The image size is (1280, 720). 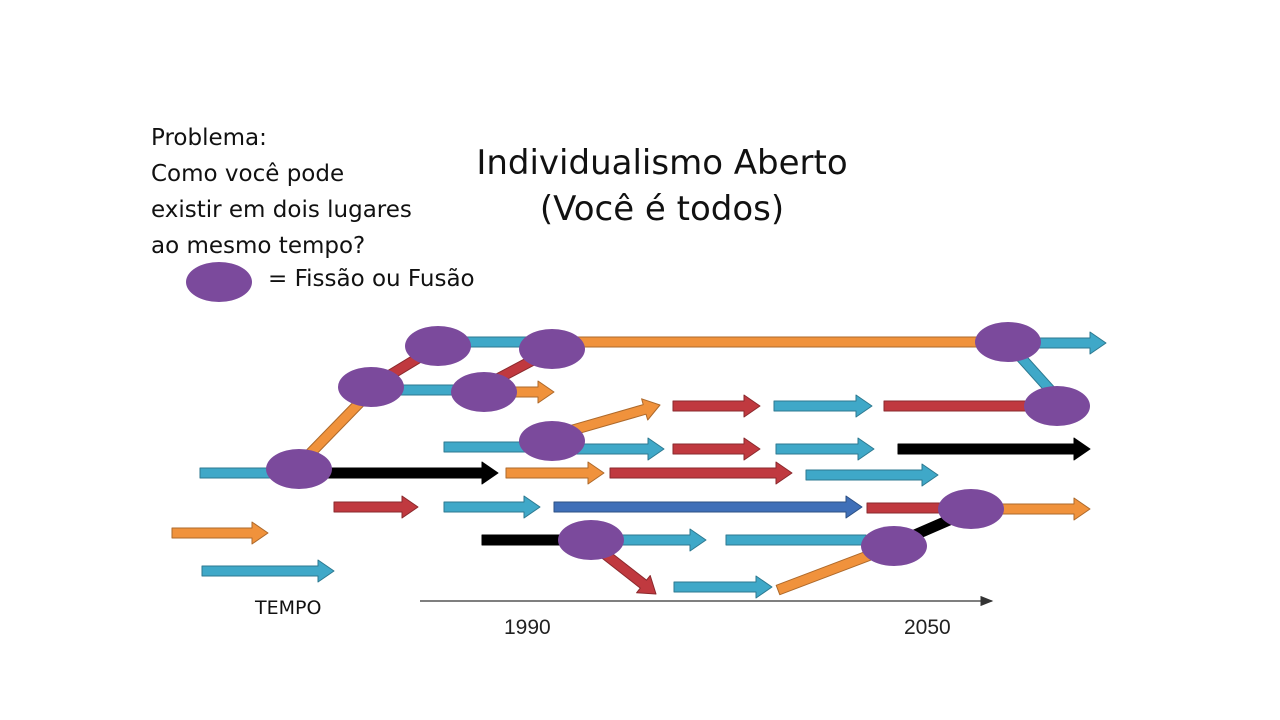 What do you see at coordinates (708, 507) in the screenshot?
I see `timeline-arrow-blue` at bounding box center [708, 507].